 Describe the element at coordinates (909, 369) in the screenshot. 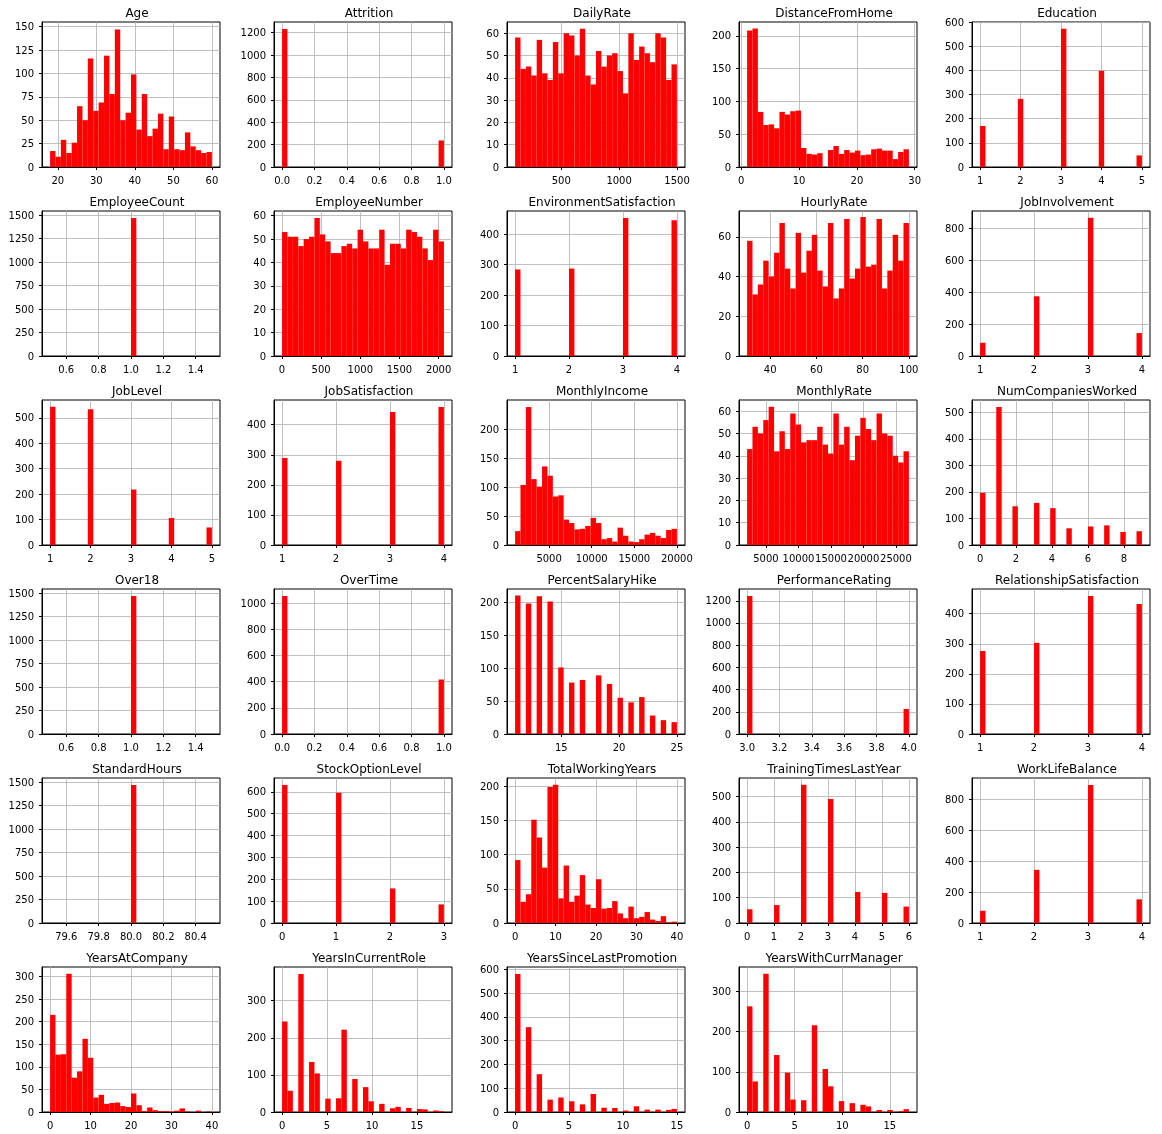

I see `x-tick-label: 100` at that location.